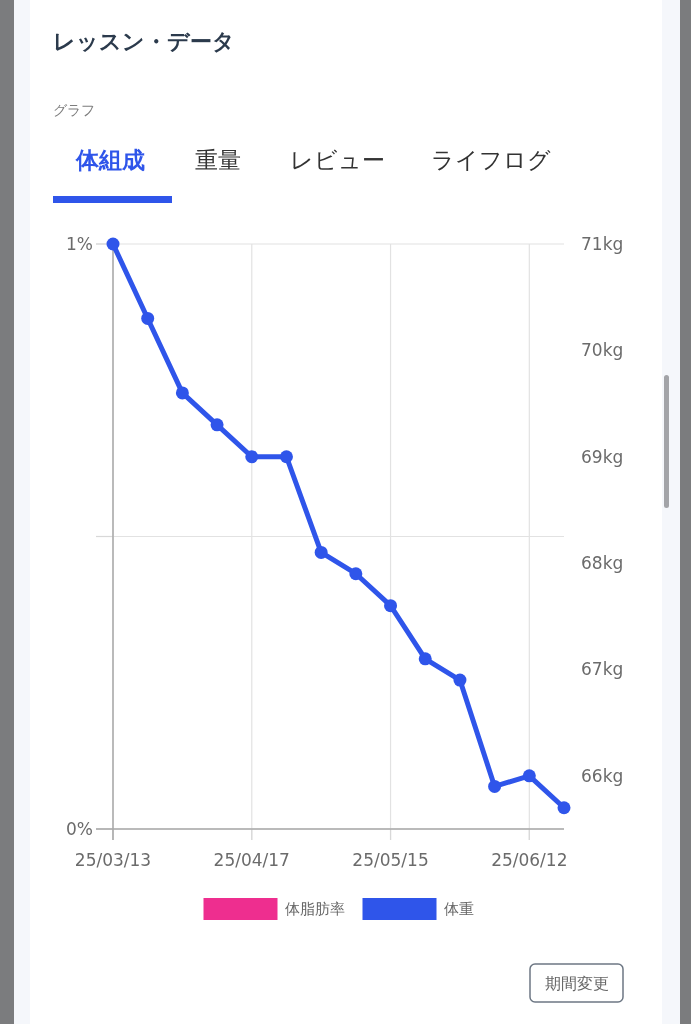 This screenshot has width=691, height=1024. I want to click on legend-label: 体脂肪率, so click(314, 909).